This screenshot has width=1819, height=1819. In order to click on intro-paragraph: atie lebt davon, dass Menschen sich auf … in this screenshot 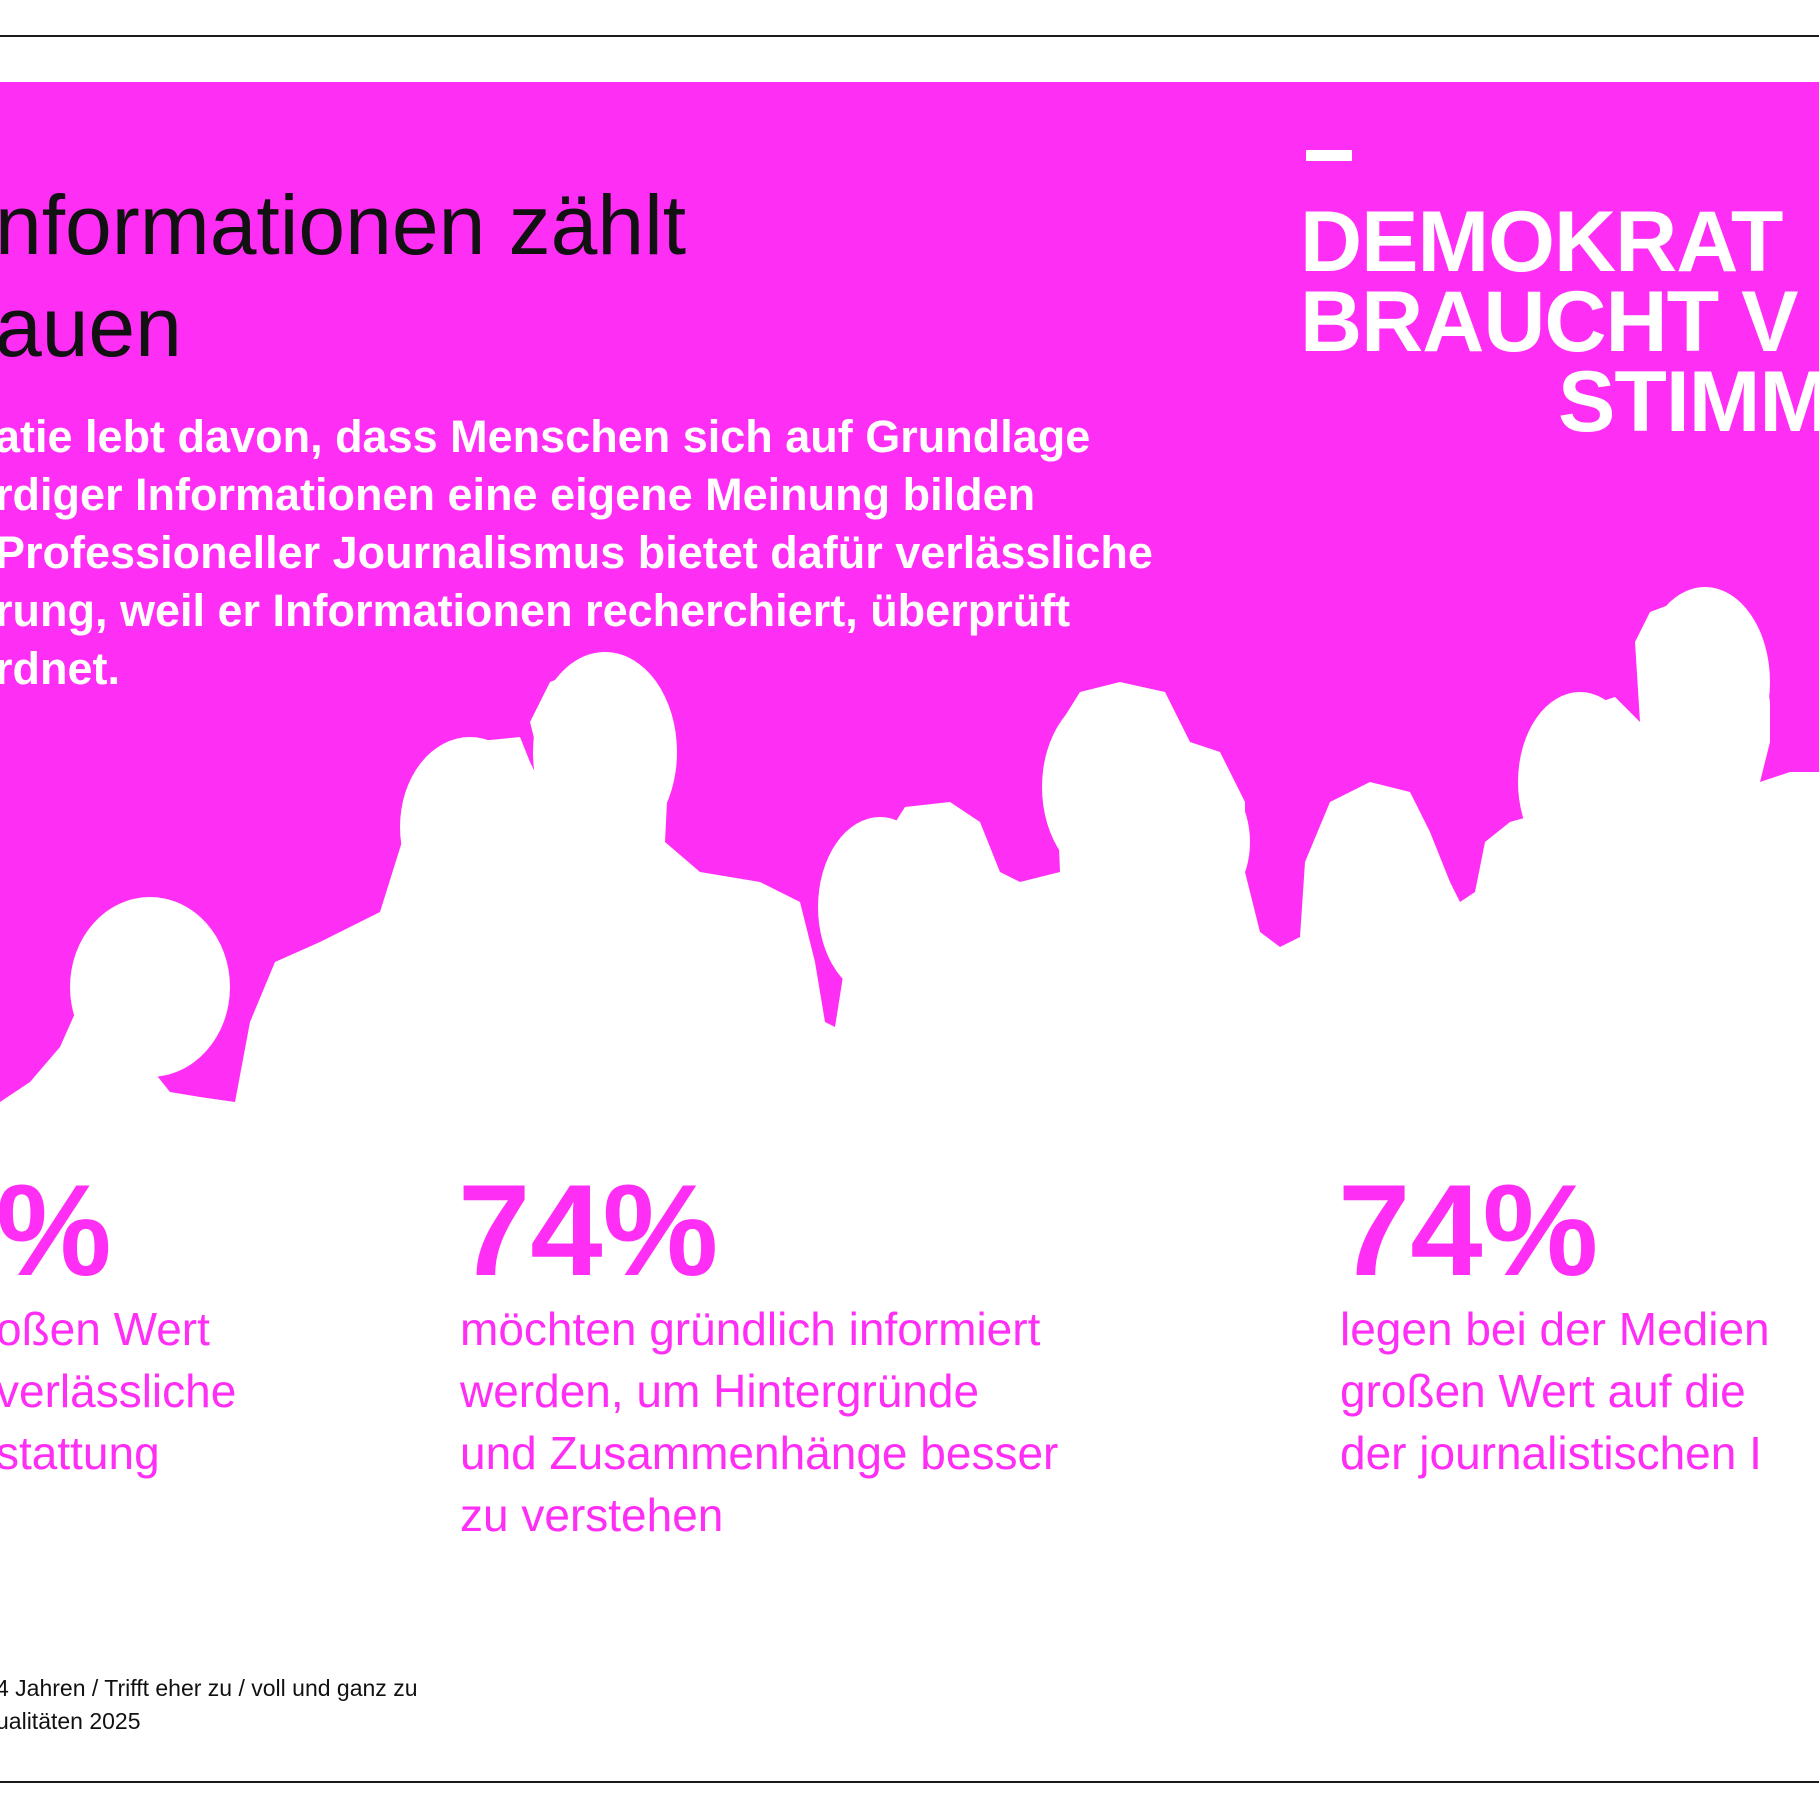, I will do `click(576, 553)`.